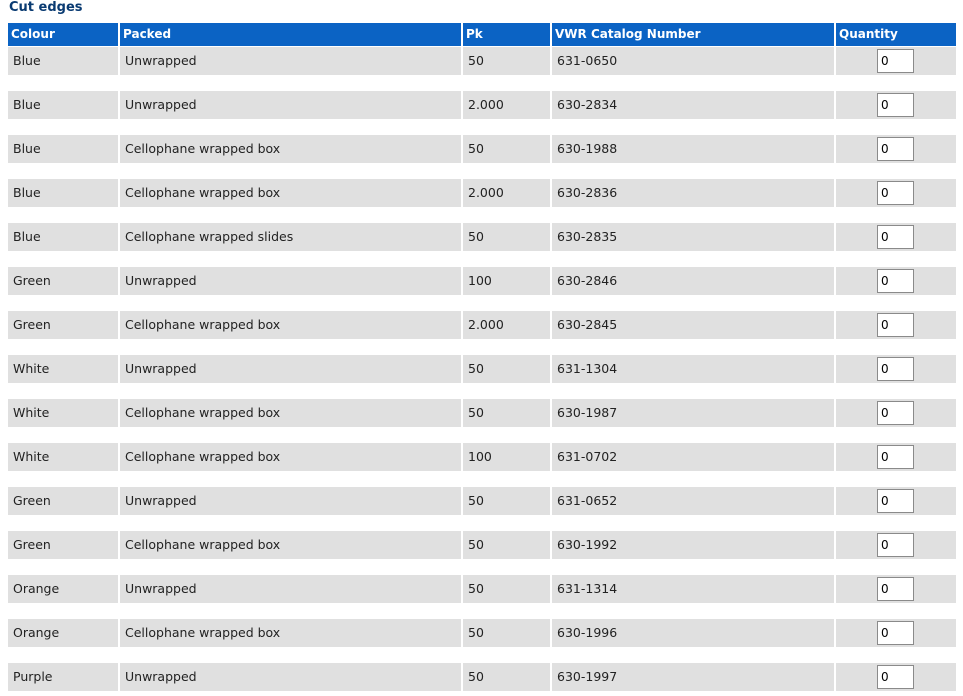 This screenshot has height=696, width=963. Describe the element at coordinates (868, 34) in the screenshot. I see `header-quantity: Quantity` at that location.